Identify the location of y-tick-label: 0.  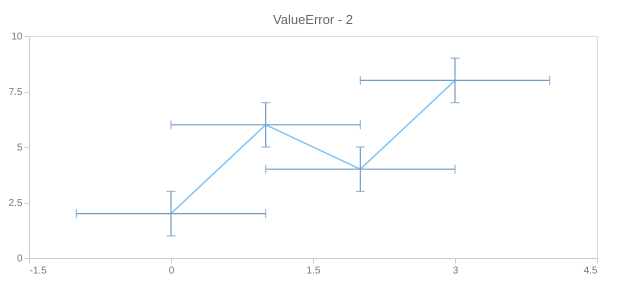
(19, 259).